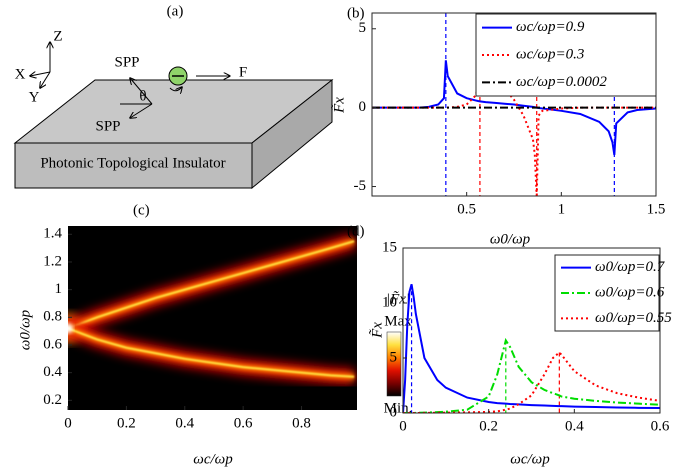 This screenshot has width=682, height=472. Describe the element at coordinates (142, 96) in the screenshot. I see `angle-label: θ` at that location.